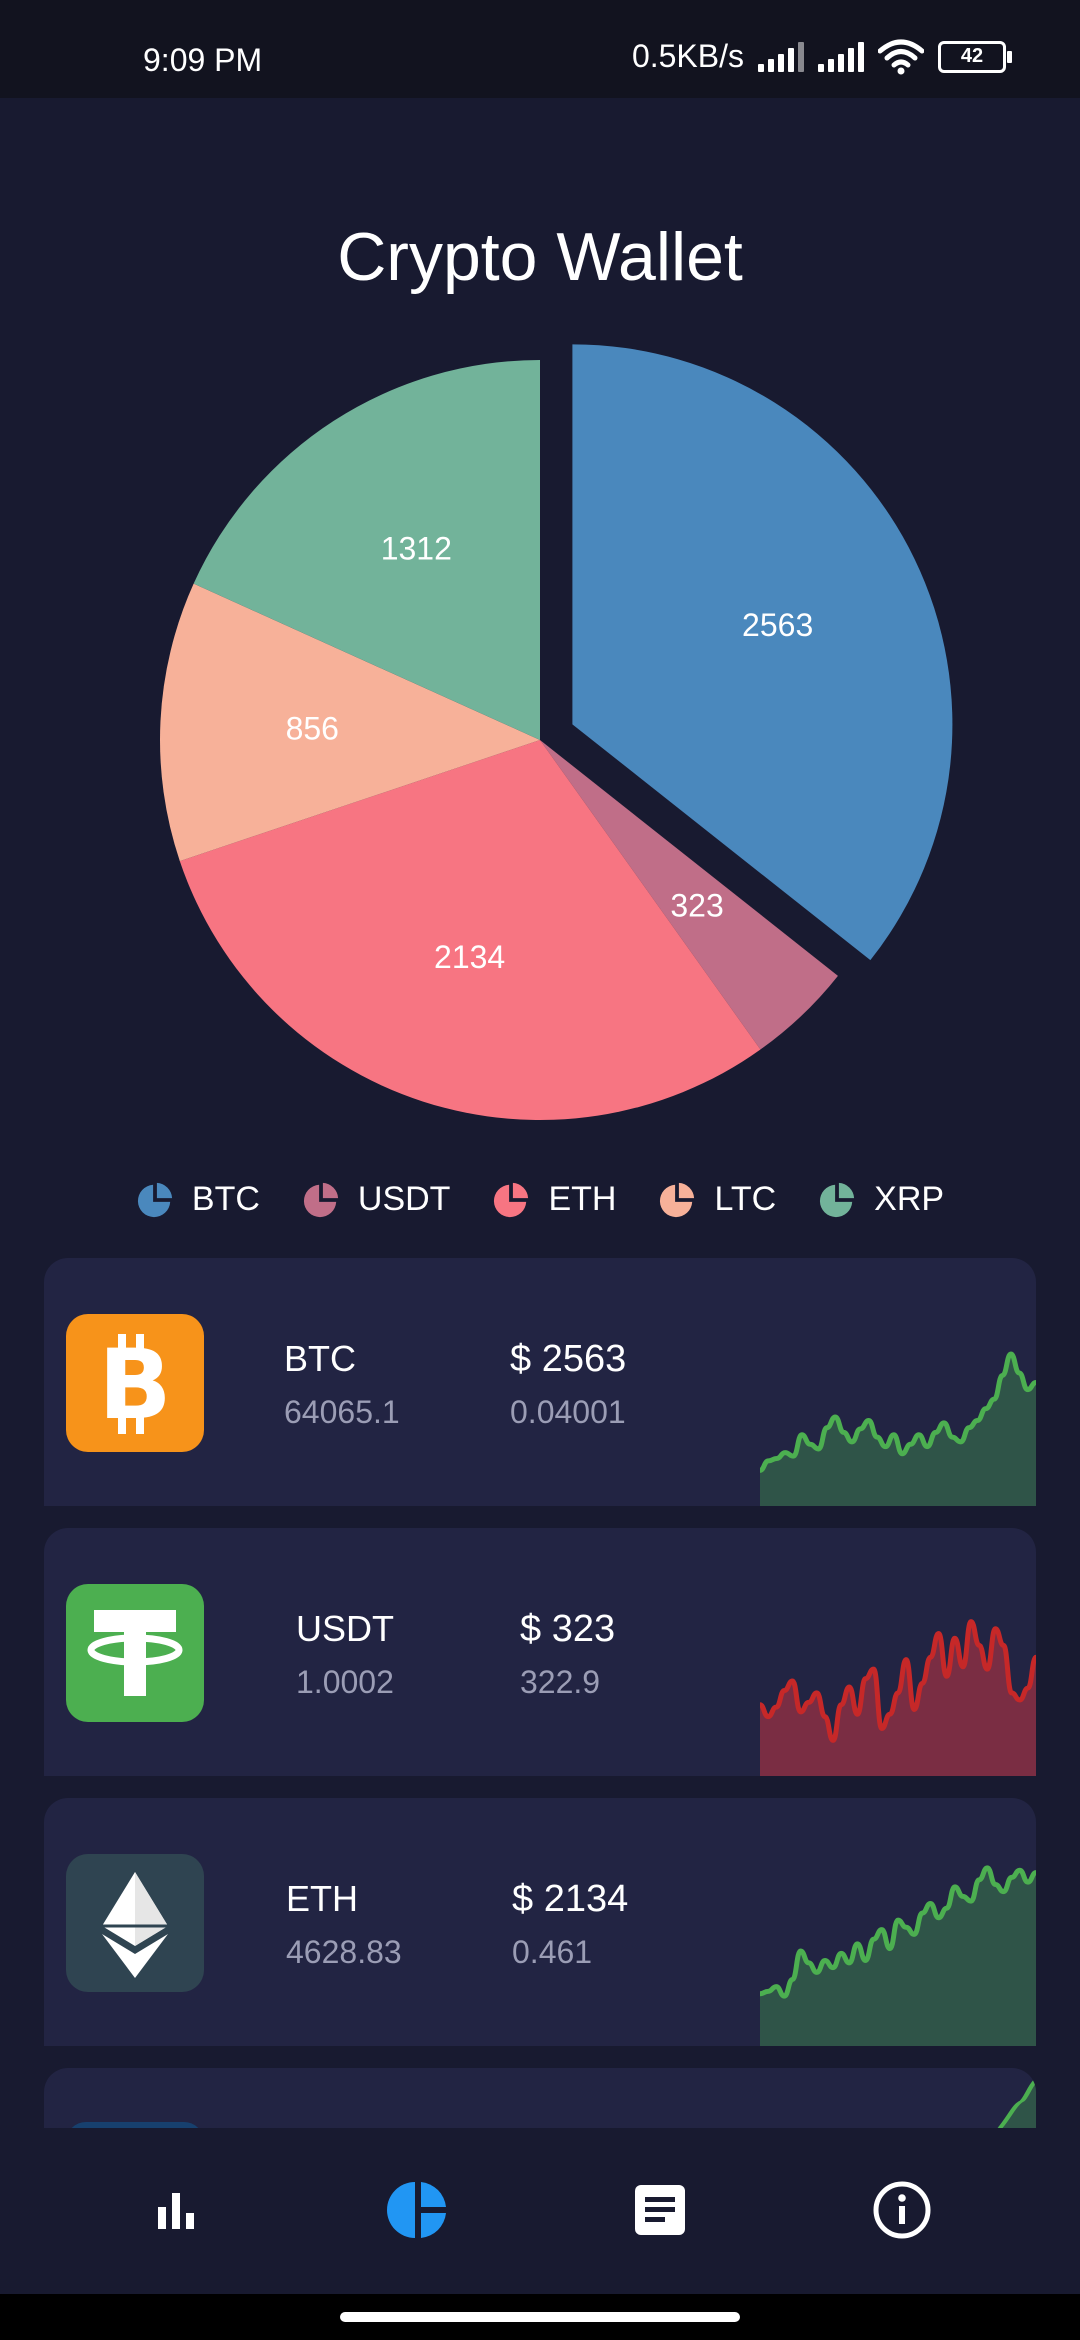  I want to click on coin-price: 1.0002, so click(345, 1682).